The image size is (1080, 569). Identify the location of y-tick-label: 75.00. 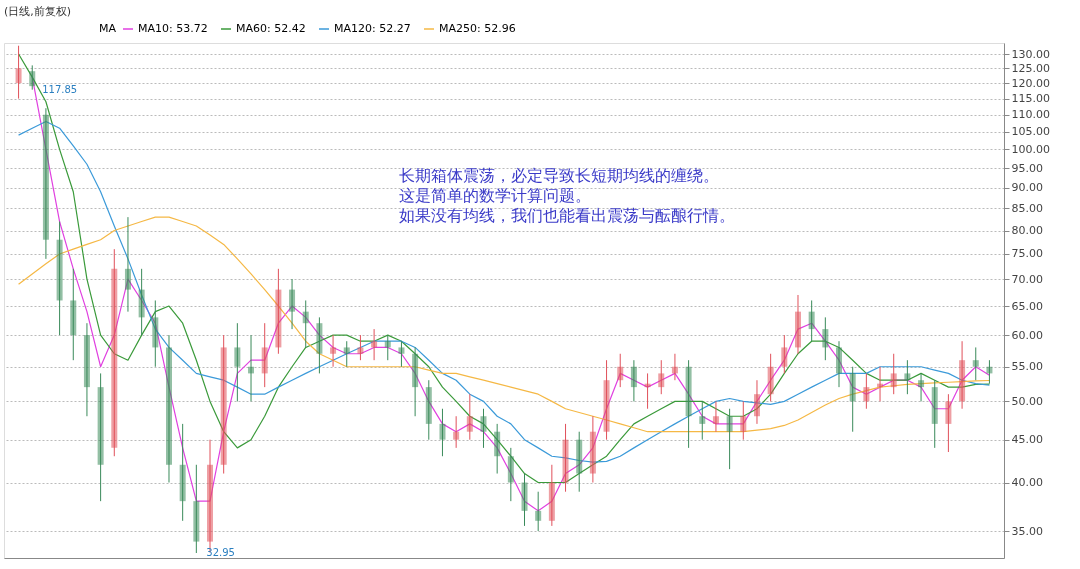
(1027, 254).